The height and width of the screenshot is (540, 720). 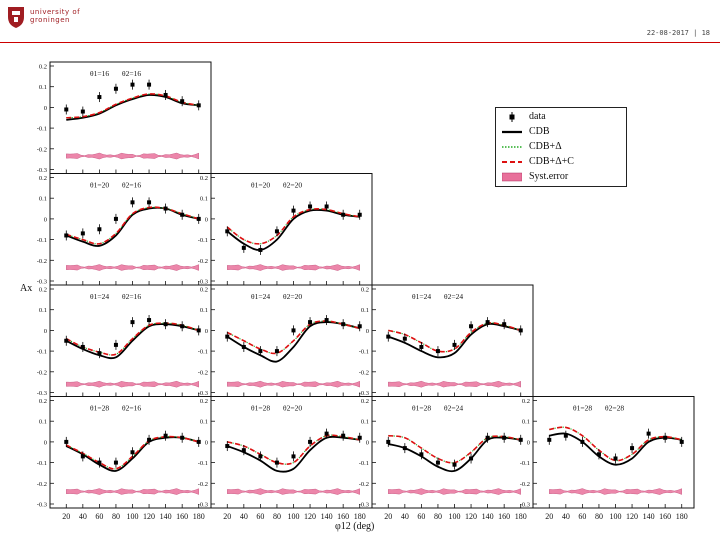 What do you see at coordinates (549, 176) in the screenshot?
I see `legend-label-syst-error: Syst.error` at bounding box center [549, 176].